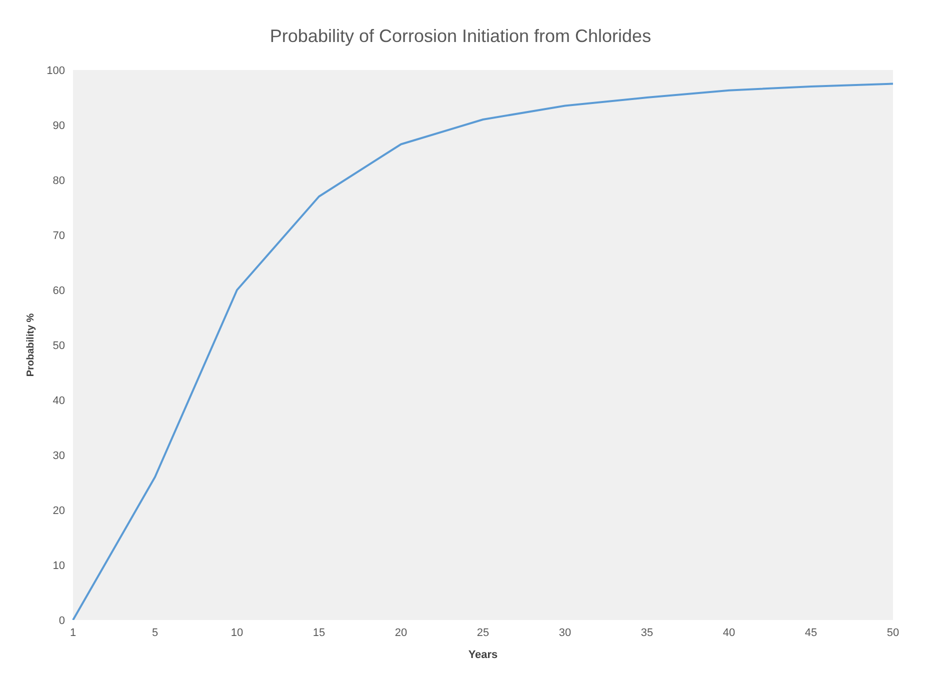 The image size is (927, 681). I want to click on y-tick-label: 30, so click(58, 456).